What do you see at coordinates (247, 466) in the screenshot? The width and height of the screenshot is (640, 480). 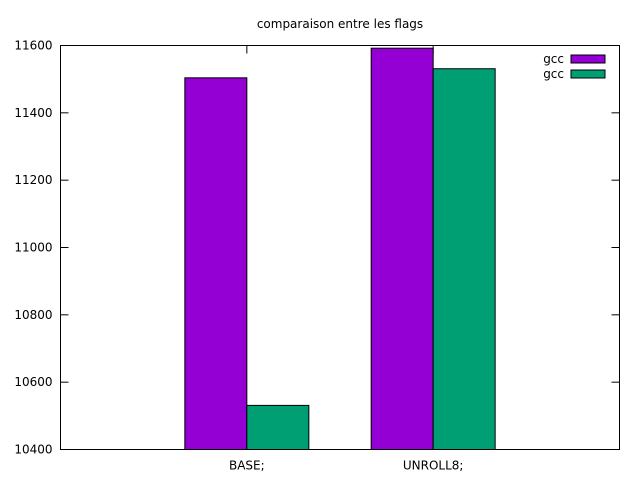 I see `x-tick-label: BASE;` at bounding box center [247, 466].